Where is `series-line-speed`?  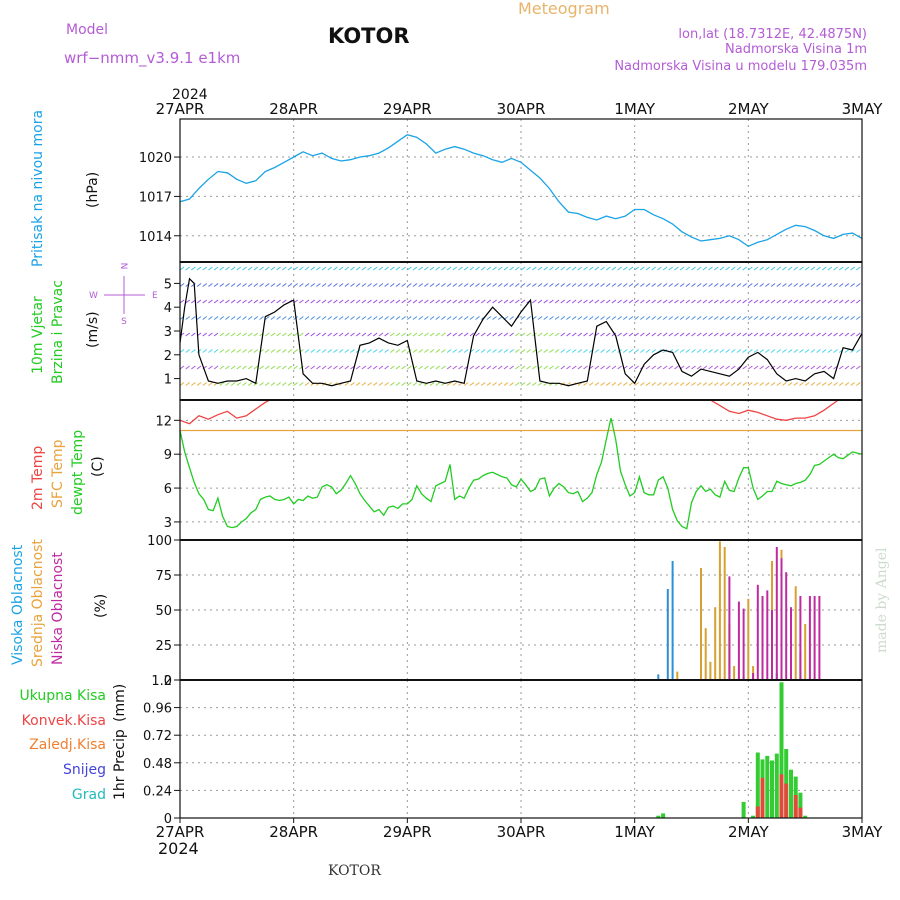 series-line-speed is located at coordinates (521, 332).